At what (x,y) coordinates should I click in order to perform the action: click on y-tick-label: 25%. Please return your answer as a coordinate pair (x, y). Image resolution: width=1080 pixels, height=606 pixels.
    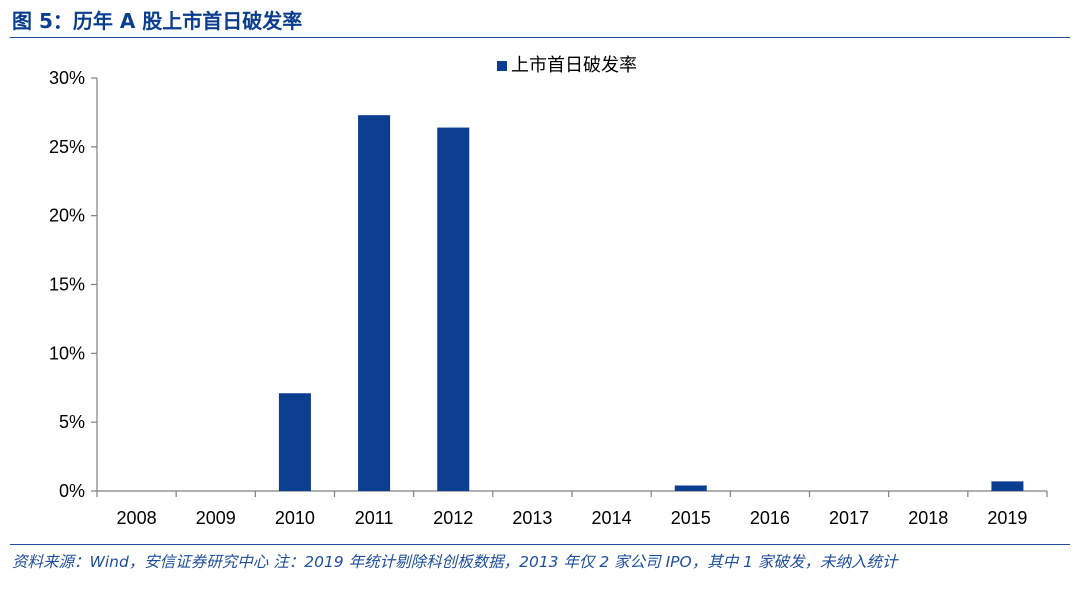
    Looking at the image, I should click on (67, 147).